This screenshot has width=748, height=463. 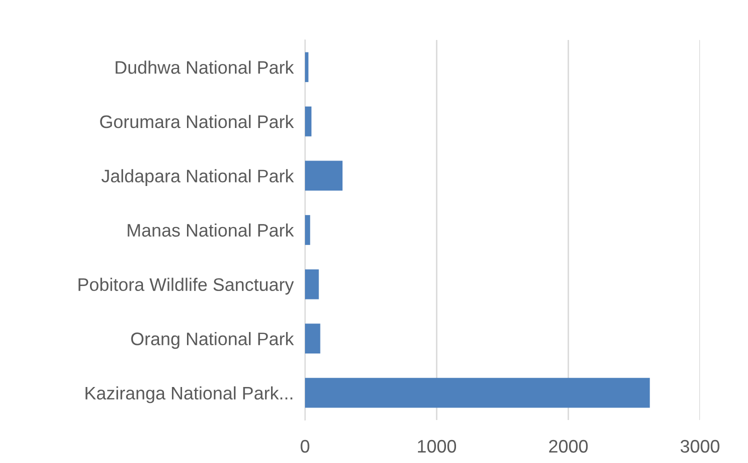 What do you see at coordinates (568, 446) in the screenshot?
I see `x-tick-label: 2000` at bounding box center [568, 446].